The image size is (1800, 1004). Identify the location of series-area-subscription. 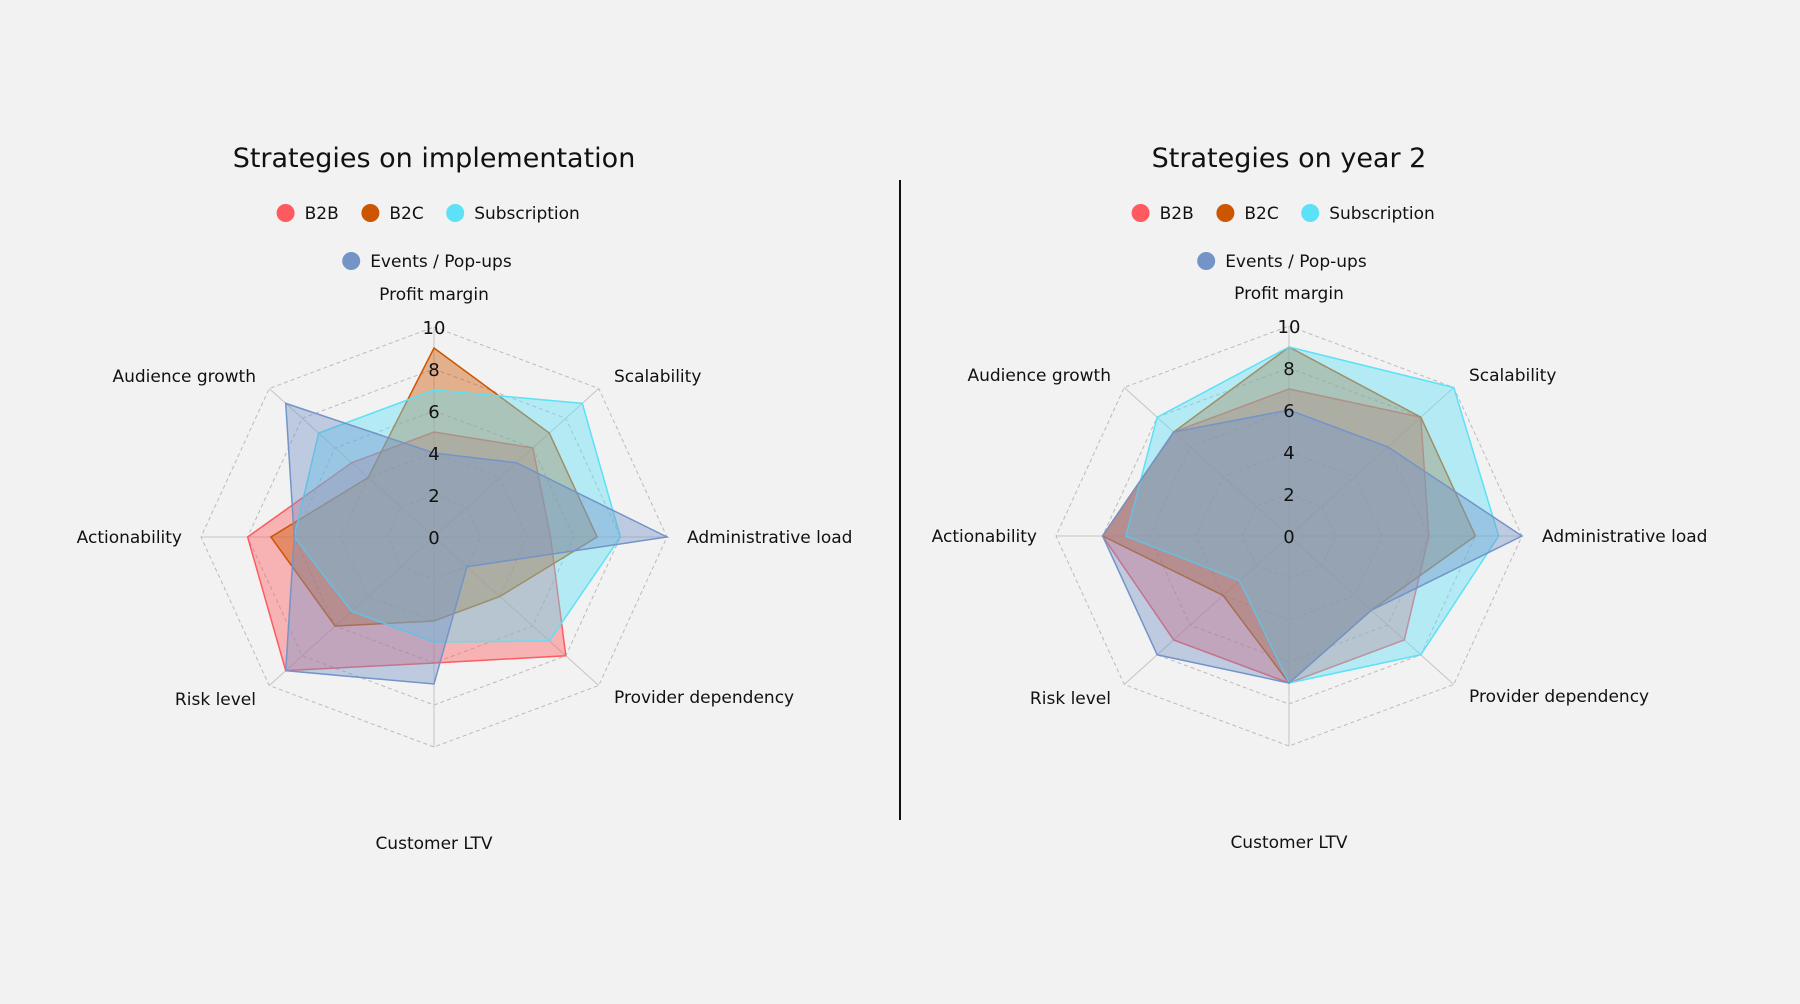
(457, 516).